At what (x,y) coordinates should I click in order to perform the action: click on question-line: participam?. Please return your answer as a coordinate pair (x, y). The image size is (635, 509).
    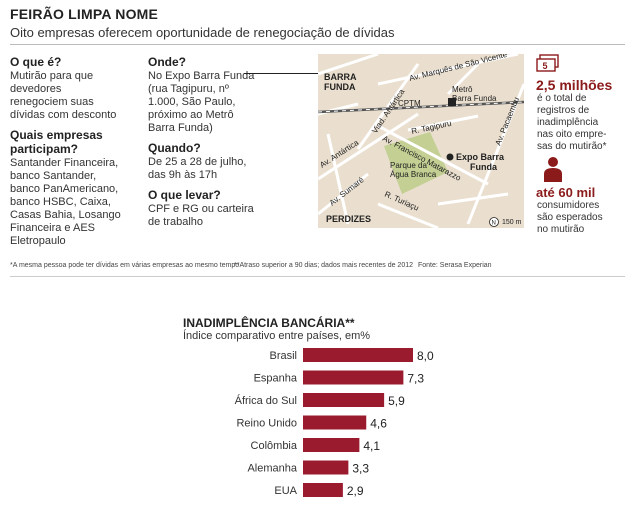
    Looking at the image, I should click on (44, 149).